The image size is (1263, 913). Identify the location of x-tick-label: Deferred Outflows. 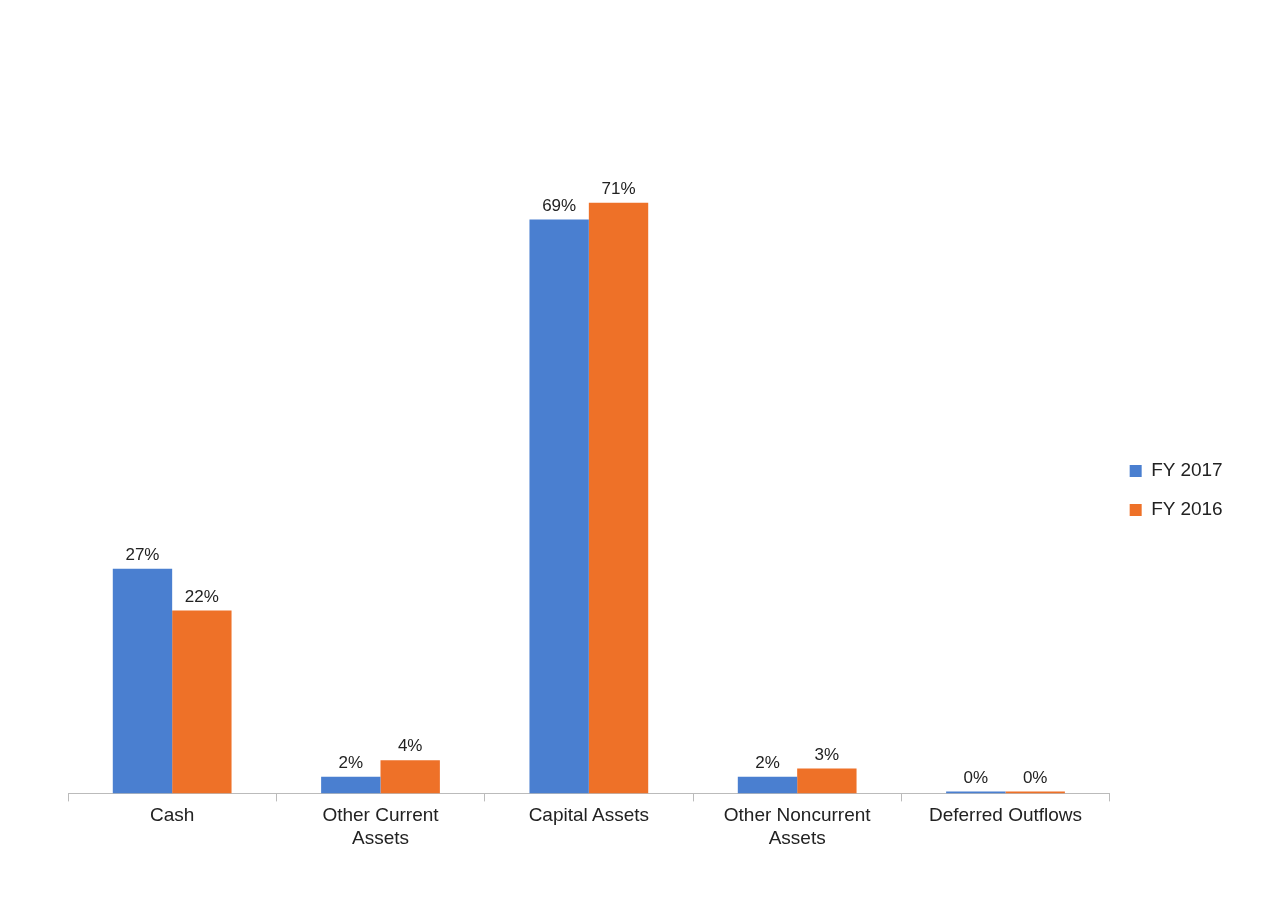
(1005, 815).